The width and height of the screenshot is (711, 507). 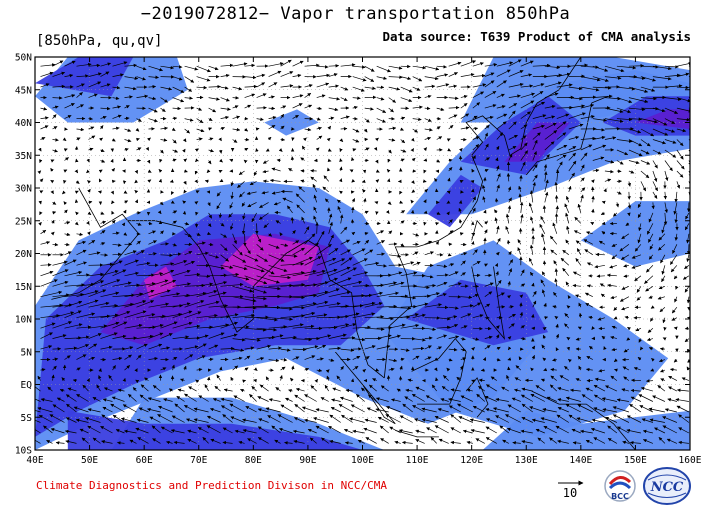 What do you see at coordinates (417, 460) in the screenshot?
I see `lon-tick-label: 110E` at bounding box center [417, 460].